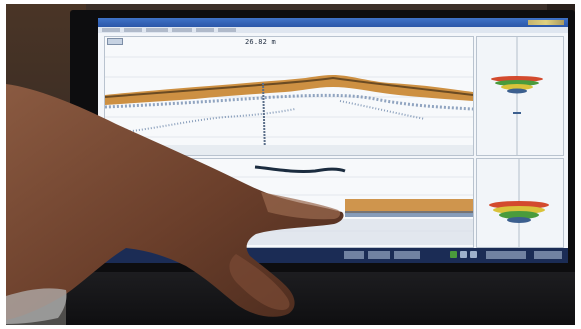 The height and width of the screenshot is (329, 581). Describe the element at coordinates (517, 83) in the screenshot. I see `legend-band-green` at that location.